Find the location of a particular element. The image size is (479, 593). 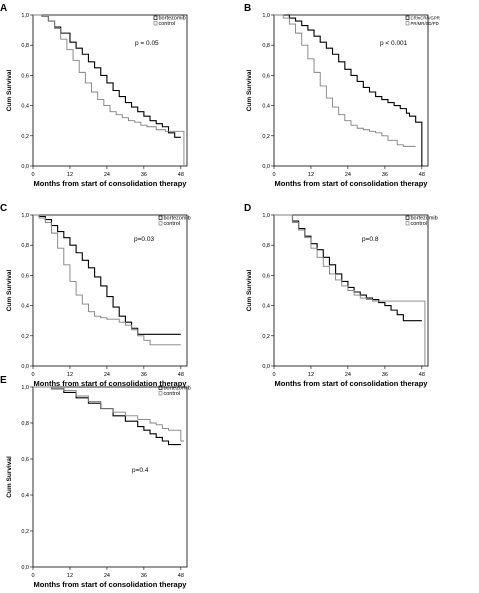

panel-letter: B is located at coordinates (247, 8).